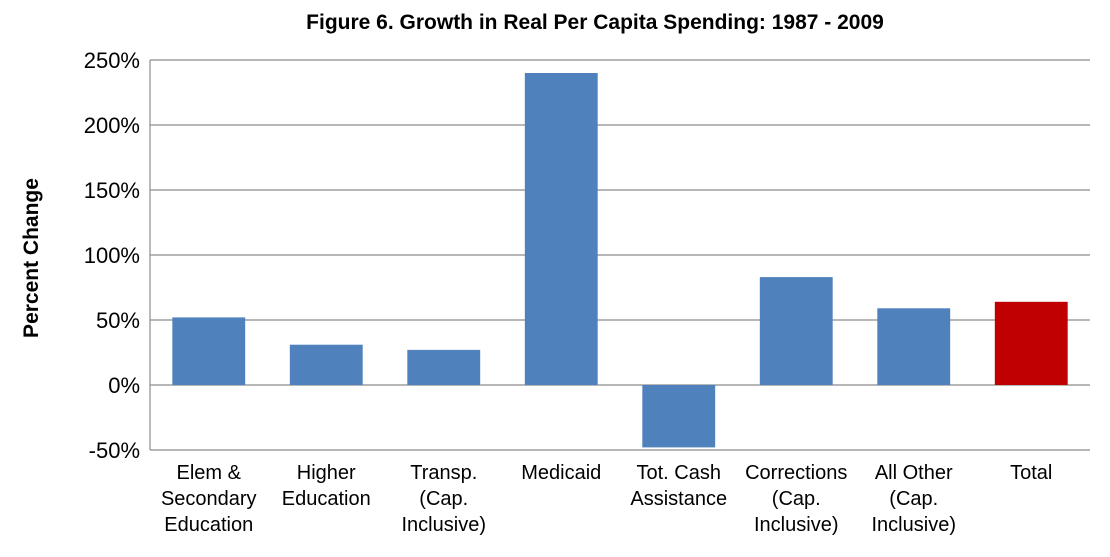  I want to click on x-tick-label-line: Assistance, so click(678, 499).